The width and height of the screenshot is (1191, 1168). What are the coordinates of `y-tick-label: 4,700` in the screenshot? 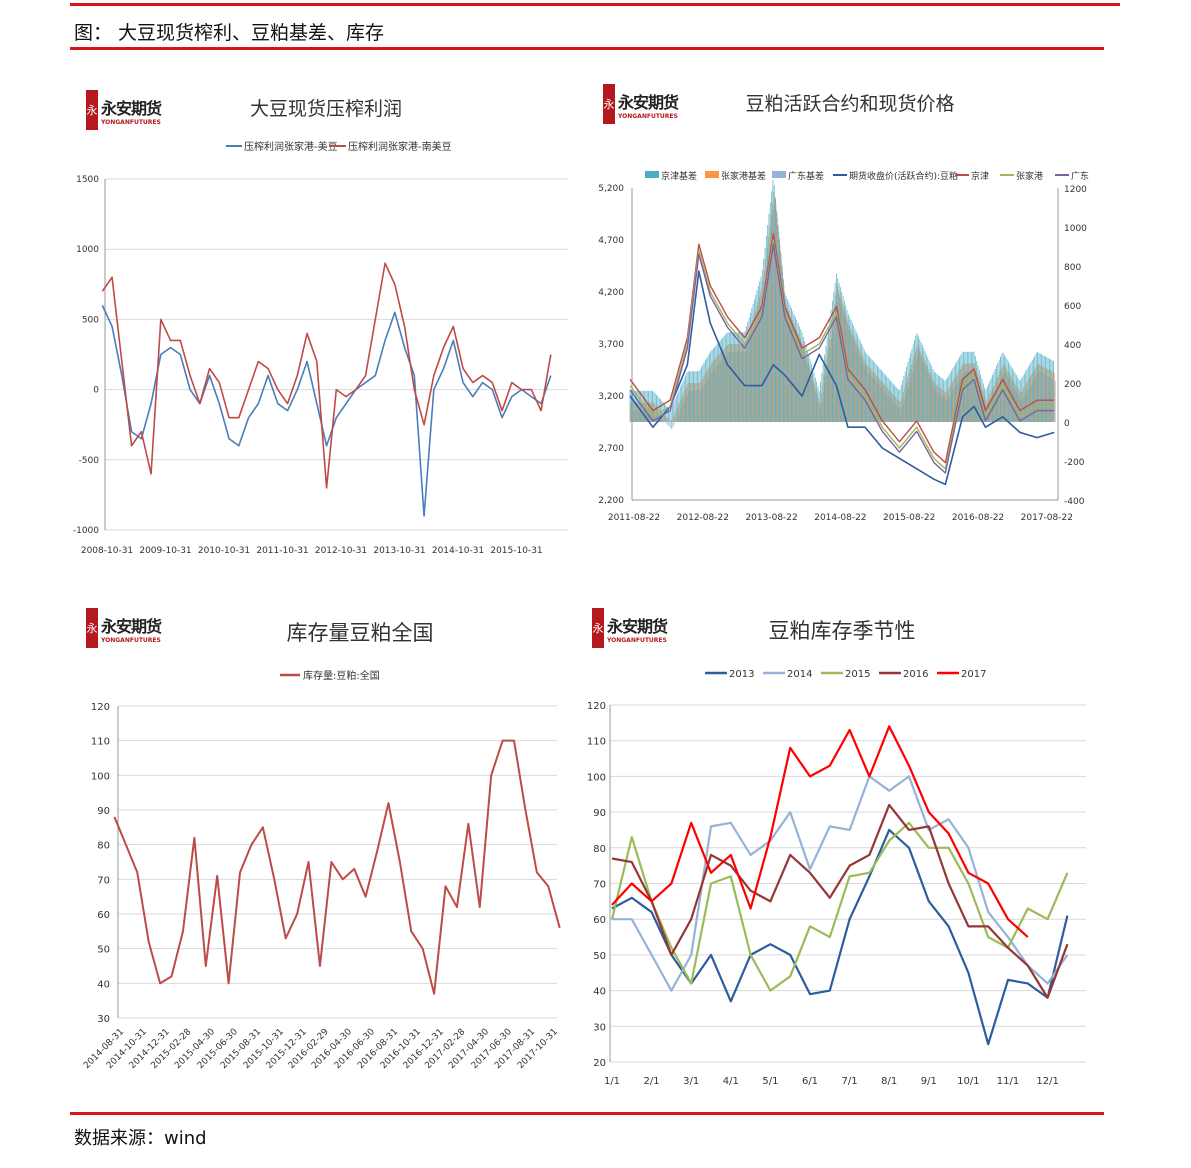 It's located at (611, 241).